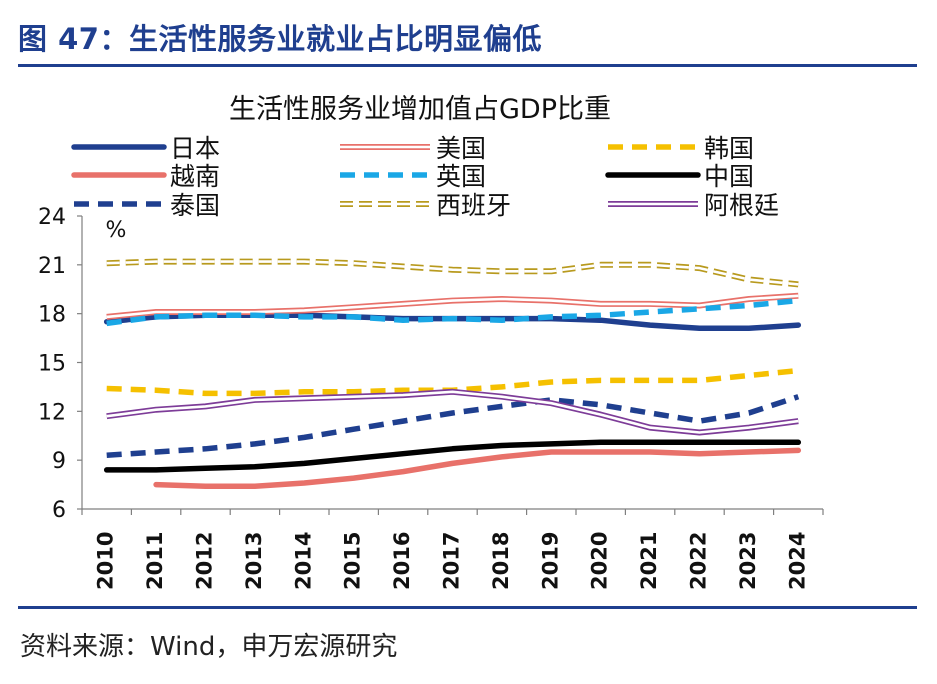 The width and height of the screenshot is (937, 684). What do you see at coordinates (729, 176) in the screenshot?
I see `legend-label: 中国` at bounding box center [729, 176].